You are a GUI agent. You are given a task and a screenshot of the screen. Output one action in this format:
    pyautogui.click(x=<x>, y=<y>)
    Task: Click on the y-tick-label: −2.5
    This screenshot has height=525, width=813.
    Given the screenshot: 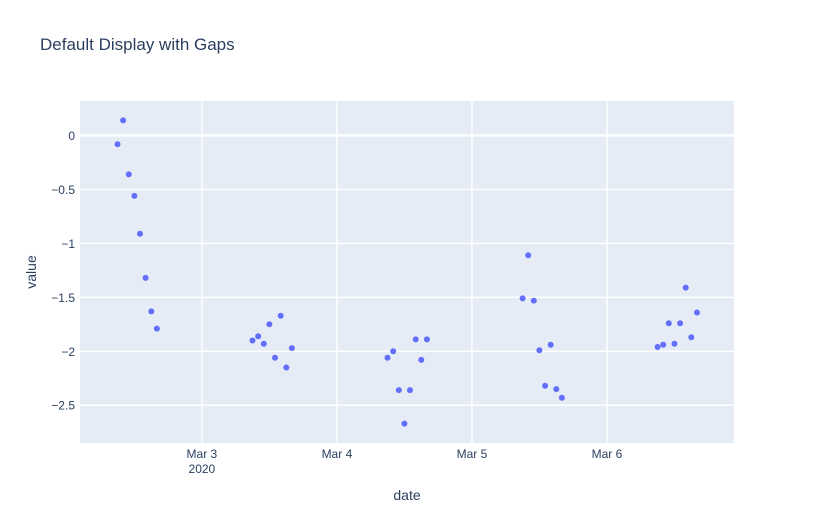 What is the action you would take?
    pyautogui.click(x=63, y=406)
    